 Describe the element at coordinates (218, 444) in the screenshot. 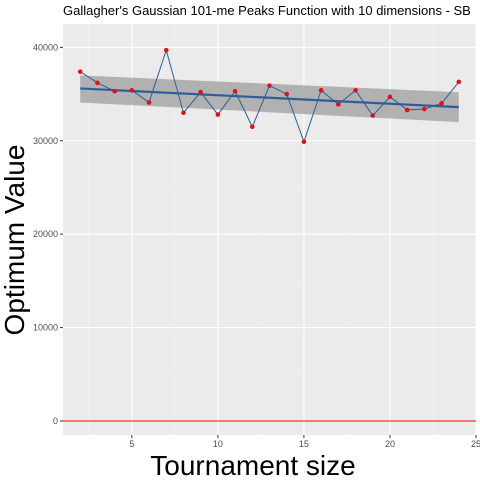

I see `x-tick-label: 10` at that location.